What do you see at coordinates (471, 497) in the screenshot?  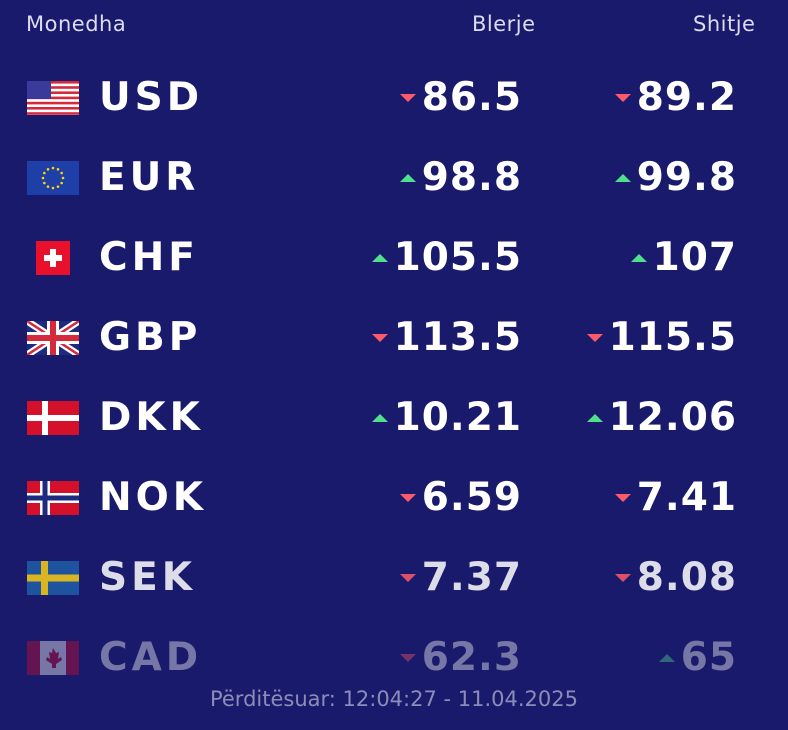 I see `buy-rate: 6.59` at bounding box center [471, 497].